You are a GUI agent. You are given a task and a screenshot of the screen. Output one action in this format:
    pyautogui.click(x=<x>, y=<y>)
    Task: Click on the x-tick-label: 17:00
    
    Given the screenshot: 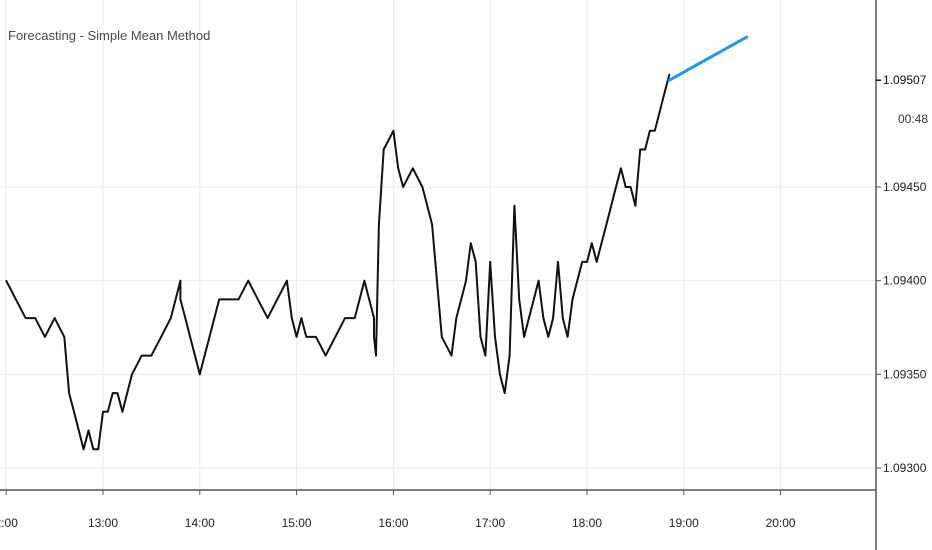 What is the action you would take?
    pyautogui.click(x=490, y=523)
    